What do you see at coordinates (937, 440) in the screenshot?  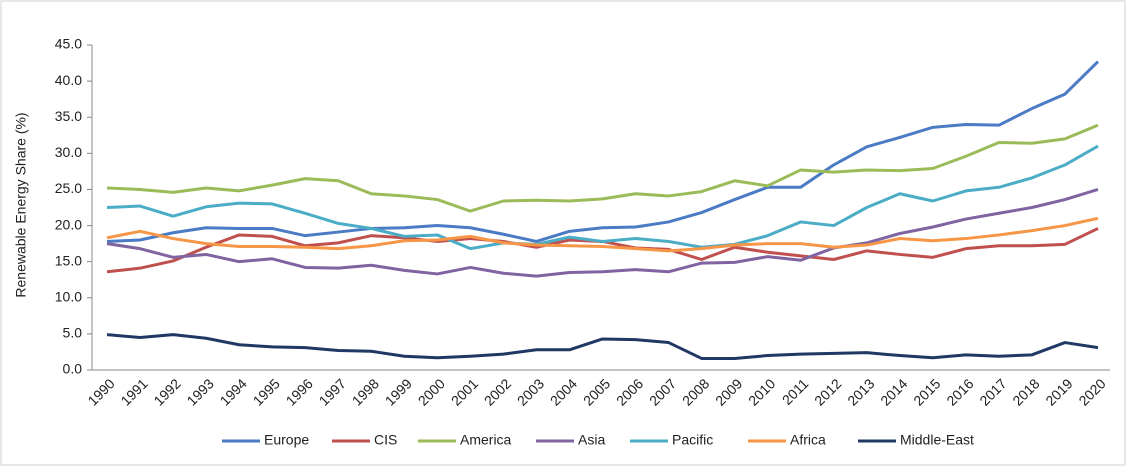 I see `legend-label: Middle-East` at bounding box center [937, 440].